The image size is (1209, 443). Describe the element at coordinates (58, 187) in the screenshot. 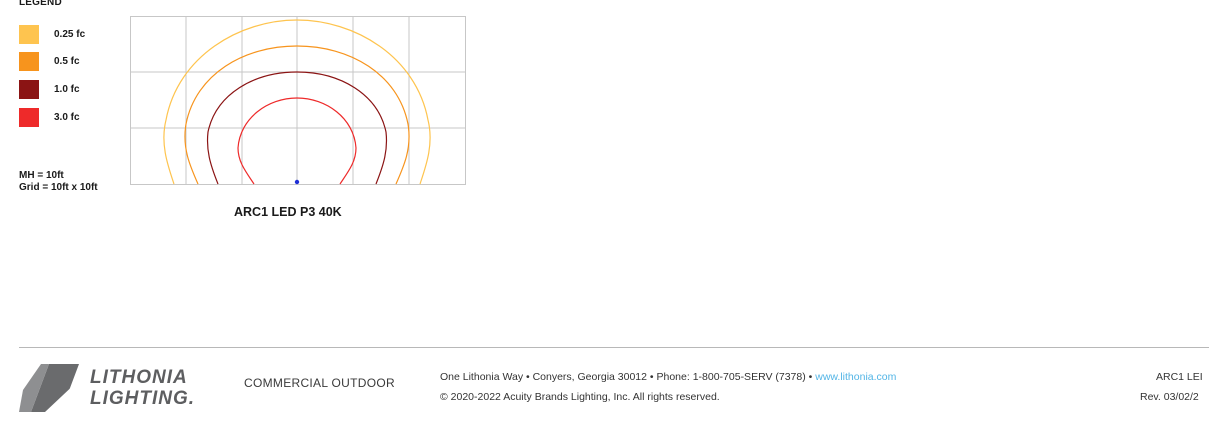

I see `grid-size-note: Grid = 10ft x 10ft` at that location.